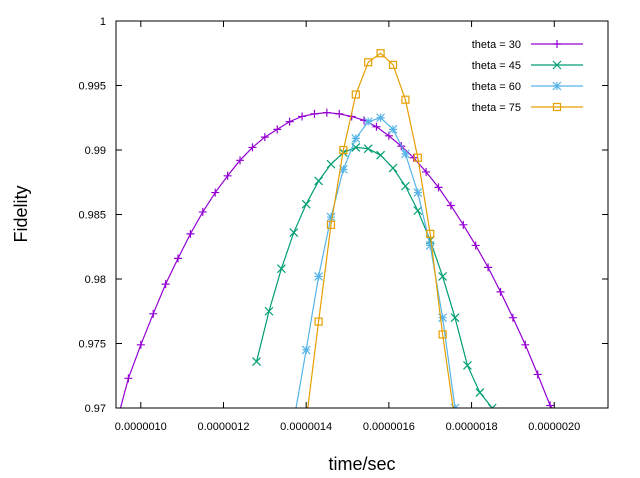  I want to click on y-tick-label: 0.99, so click(95, 151).